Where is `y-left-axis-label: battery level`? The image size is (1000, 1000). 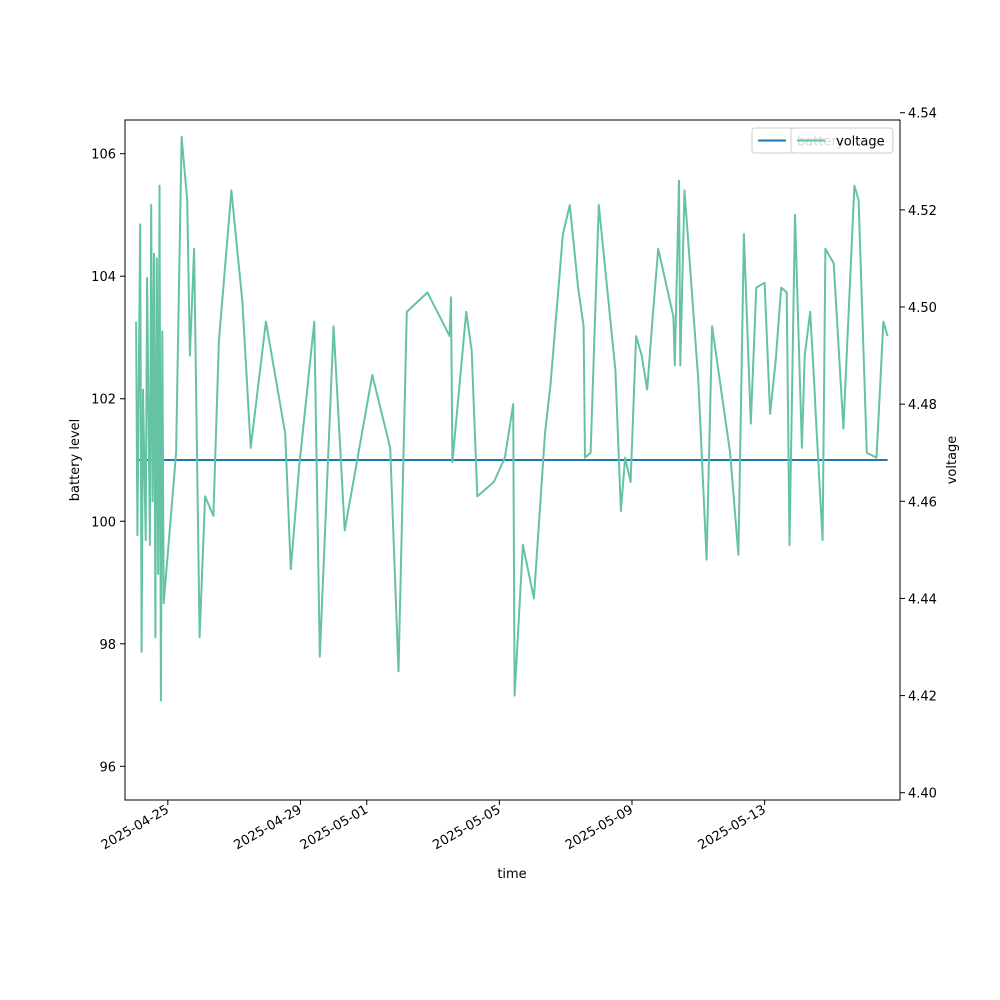
y-left-axis-label: battery level is located at coordinates (75, 460).